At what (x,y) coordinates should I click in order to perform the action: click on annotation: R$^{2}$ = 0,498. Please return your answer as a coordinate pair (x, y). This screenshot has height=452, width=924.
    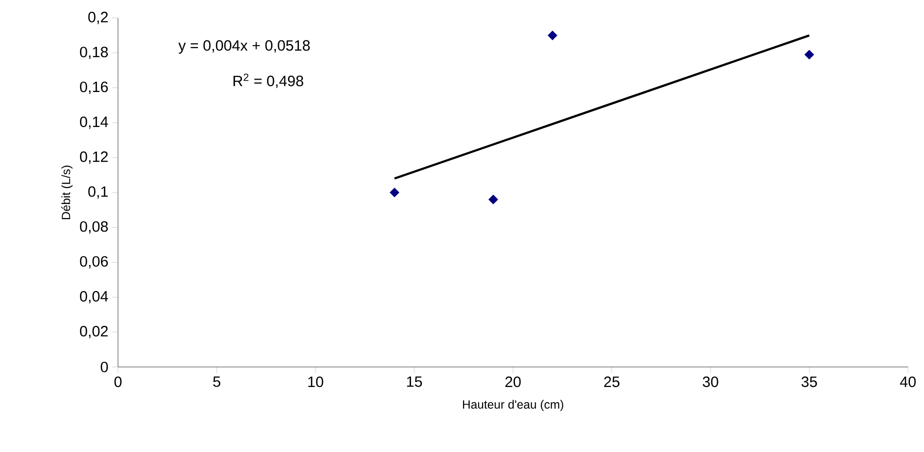
    Looking at the image, I should click on (269, 81).